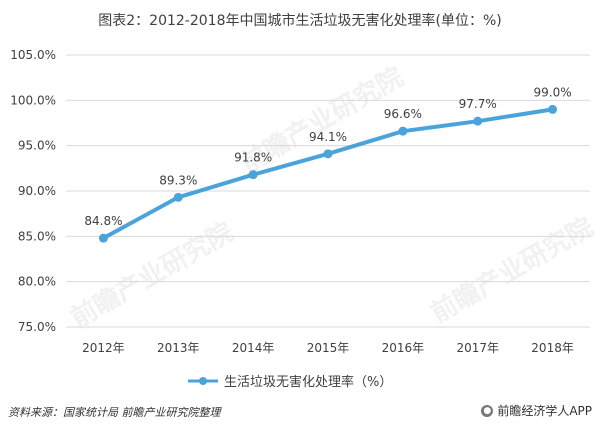  I want to click on data-label: 94.1%, so click(328, 137).